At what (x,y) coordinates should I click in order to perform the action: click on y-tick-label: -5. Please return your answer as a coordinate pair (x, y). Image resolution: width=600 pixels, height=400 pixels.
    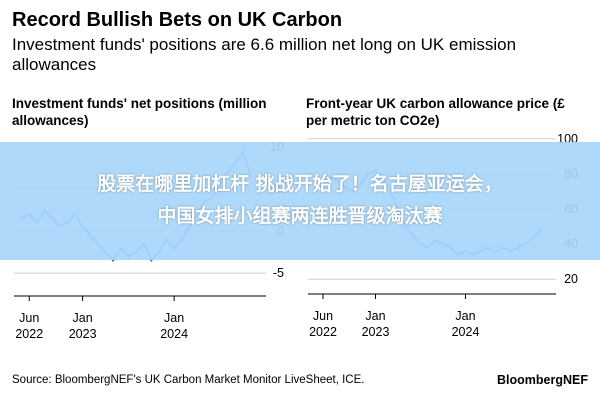
    Looking at the image, I should click on (278, 273).